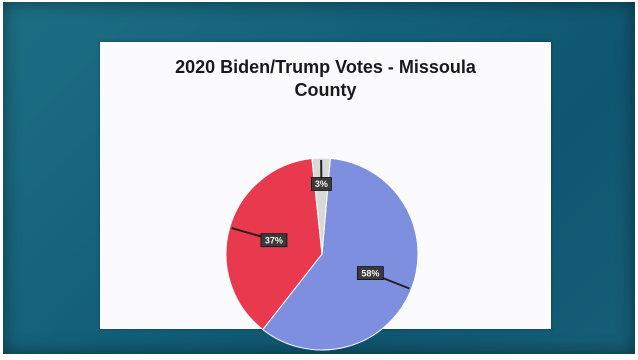 Image resolution: width=638 pixels, height=360 pixels. I want to click on data-label: 58%, so click(370, 273).